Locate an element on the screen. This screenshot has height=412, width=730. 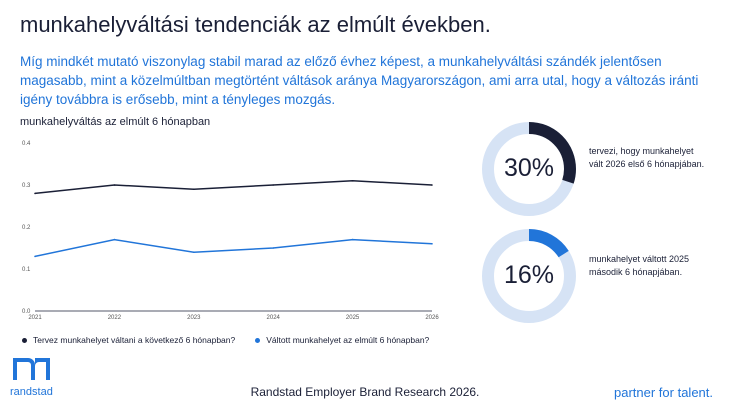
kpi-value-plan: 30% is located at coordinates (529, 168).